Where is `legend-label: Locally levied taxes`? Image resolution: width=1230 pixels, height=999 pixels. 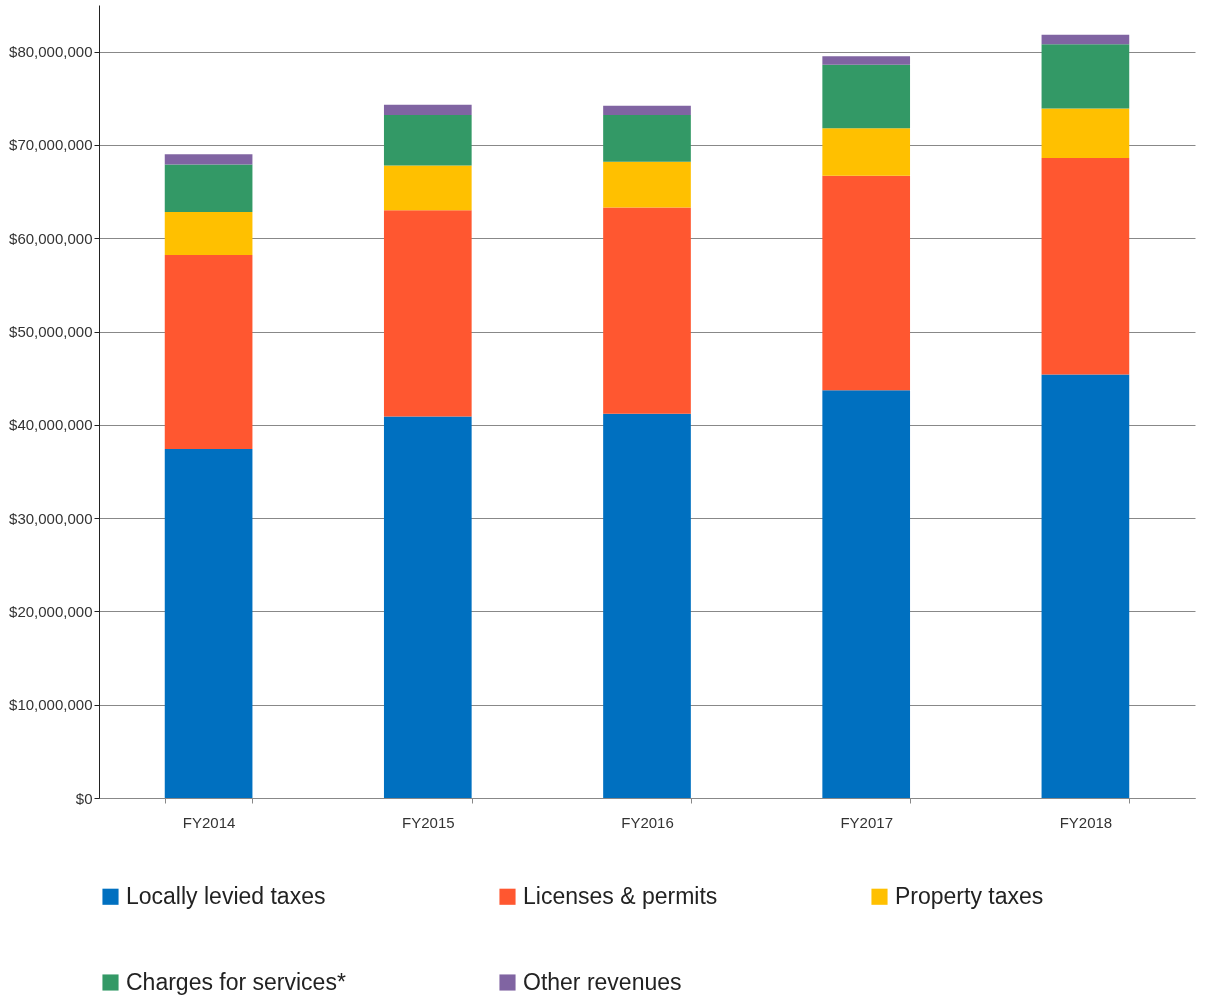 legend-label: Locally levied taxes is located at coordinates (226, 895).